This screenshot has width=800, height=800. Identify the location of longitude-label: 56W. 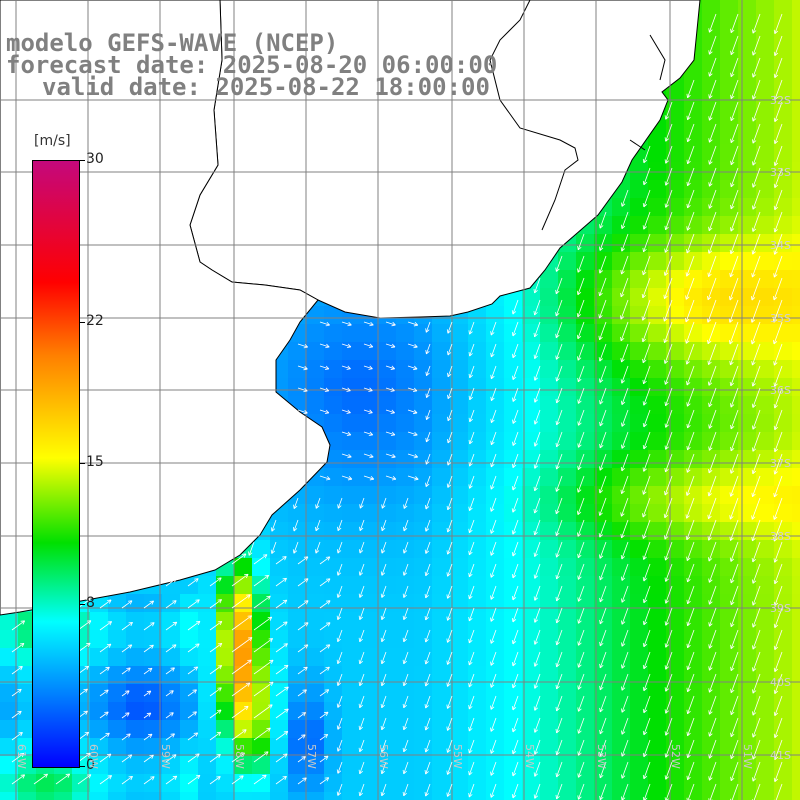
(383, 756).